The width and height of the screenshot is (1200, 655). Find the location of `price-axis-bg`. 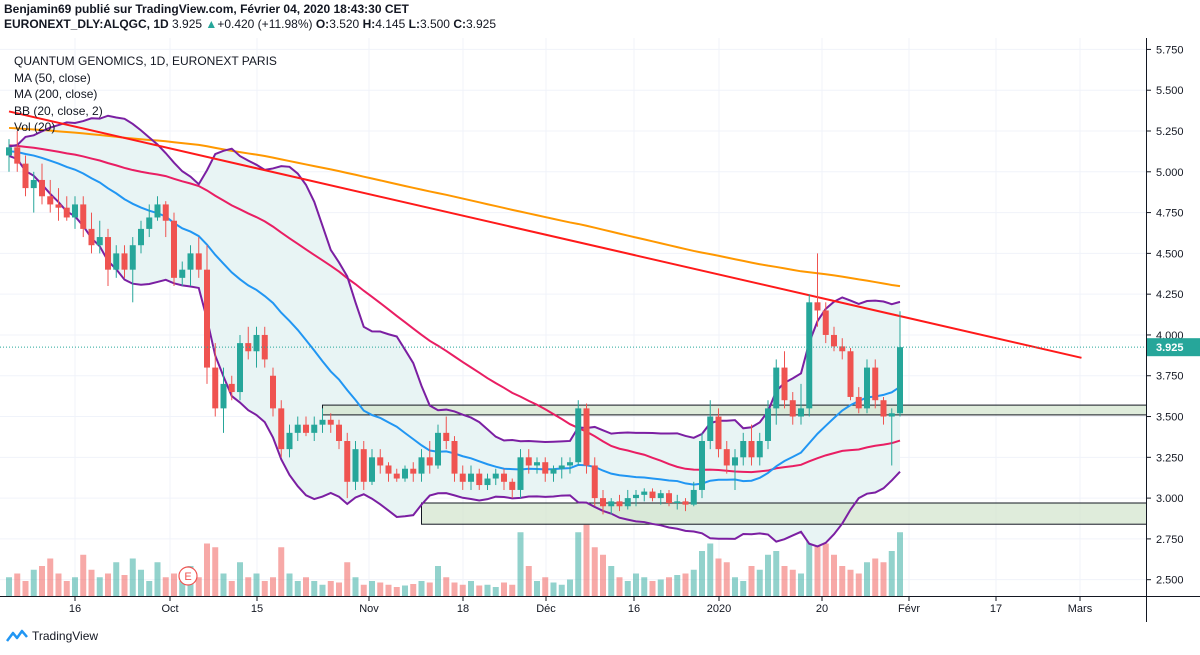

price-axis-bg is located at coordinates (1173, 317).